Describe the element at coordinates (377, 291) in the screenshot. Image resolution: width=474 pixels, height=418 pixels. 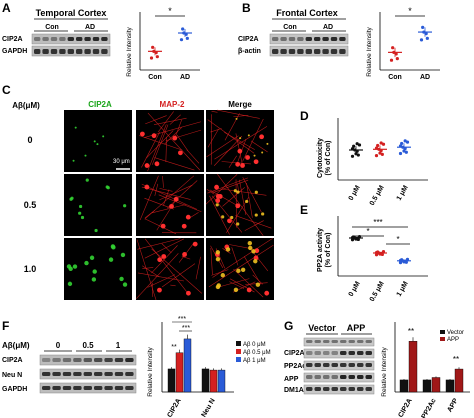
I see `x-tick-05-e: 0.5 μM` at that location.